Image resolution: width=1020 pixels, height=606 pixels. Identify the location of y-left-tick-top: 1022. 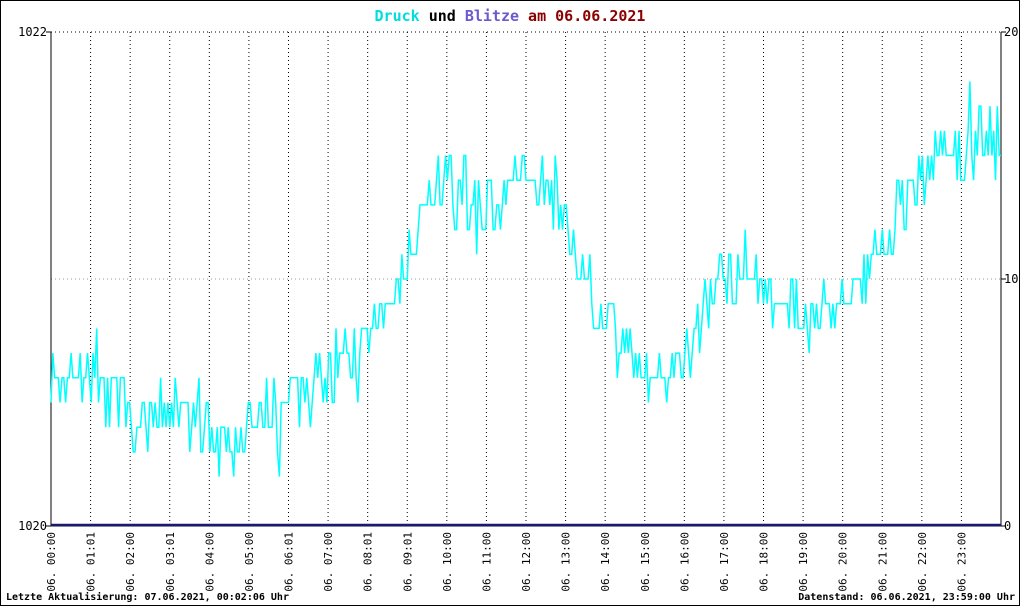
(32, 32).